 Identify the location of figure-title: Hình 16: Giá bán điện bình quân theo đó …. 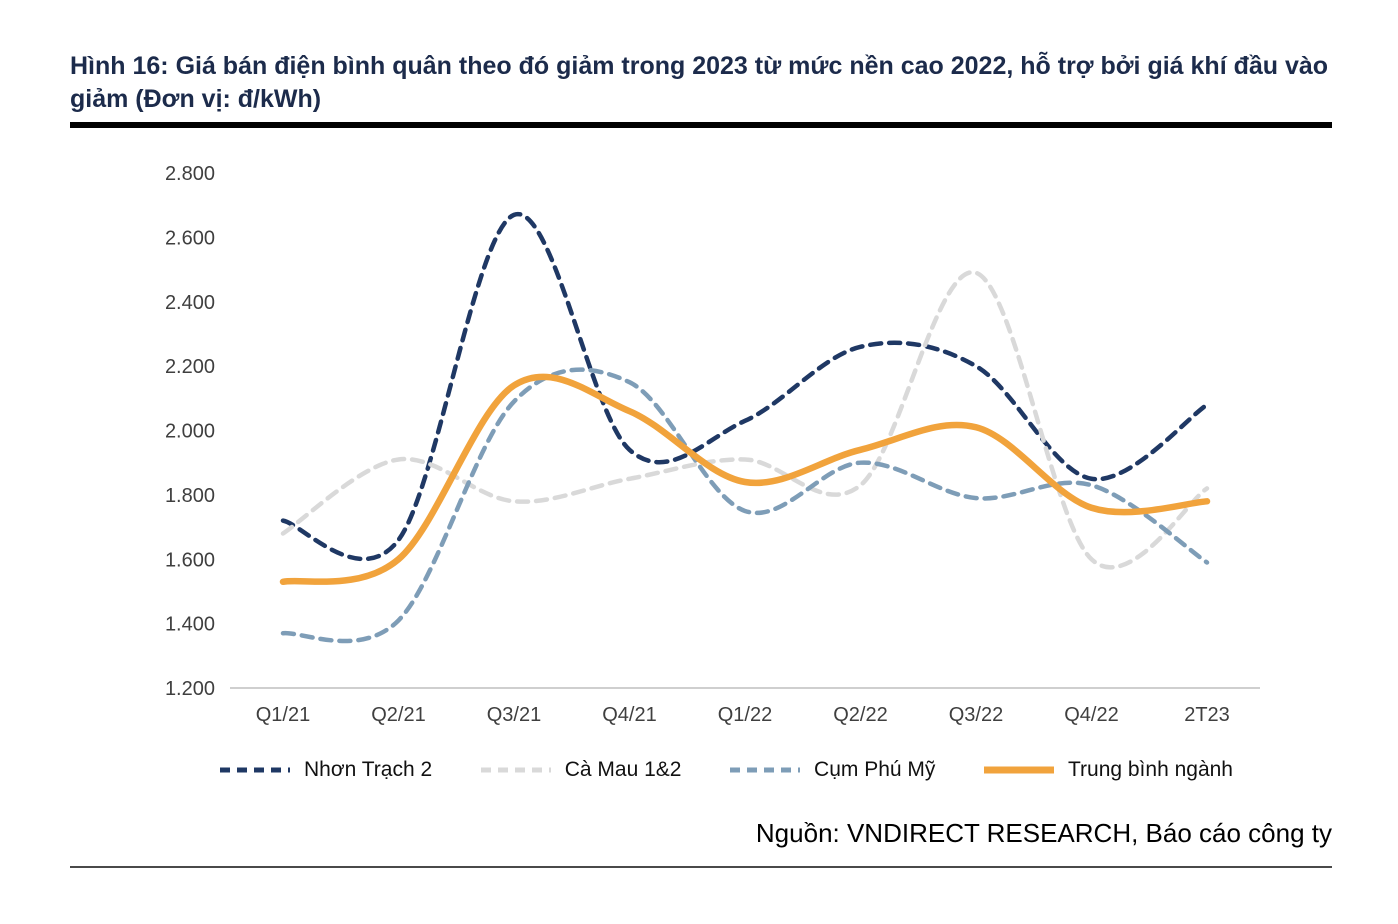
(699, 82).